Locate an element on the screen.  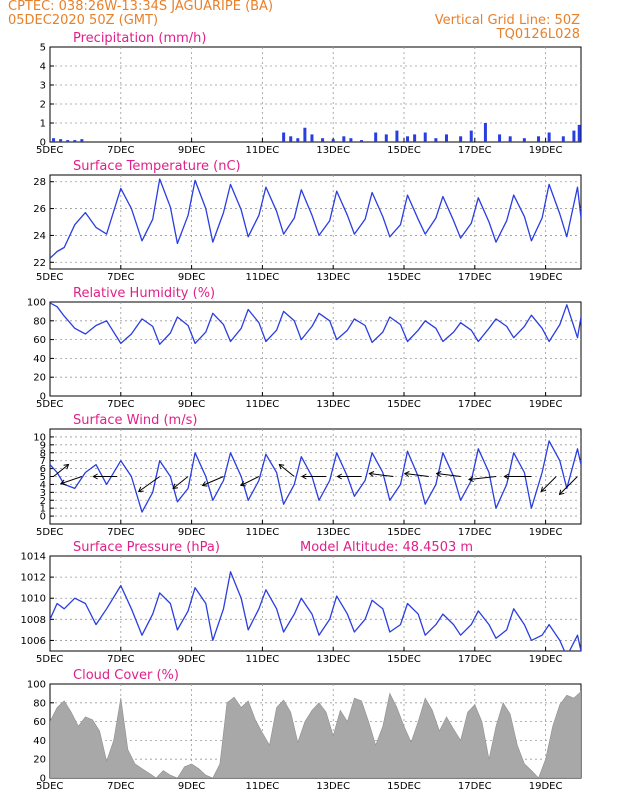
y-tick-label: 26 is located at coordinates (39, 209).